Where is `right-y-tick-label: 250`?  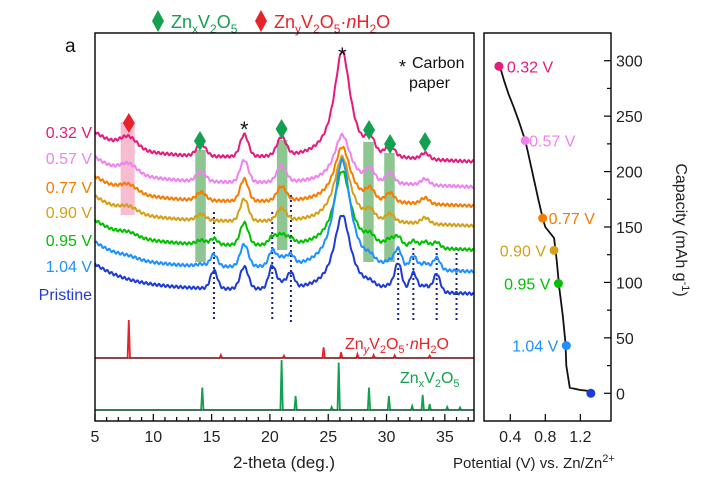 right-y-tick-label: 250 is located at coordinates (629, 117).